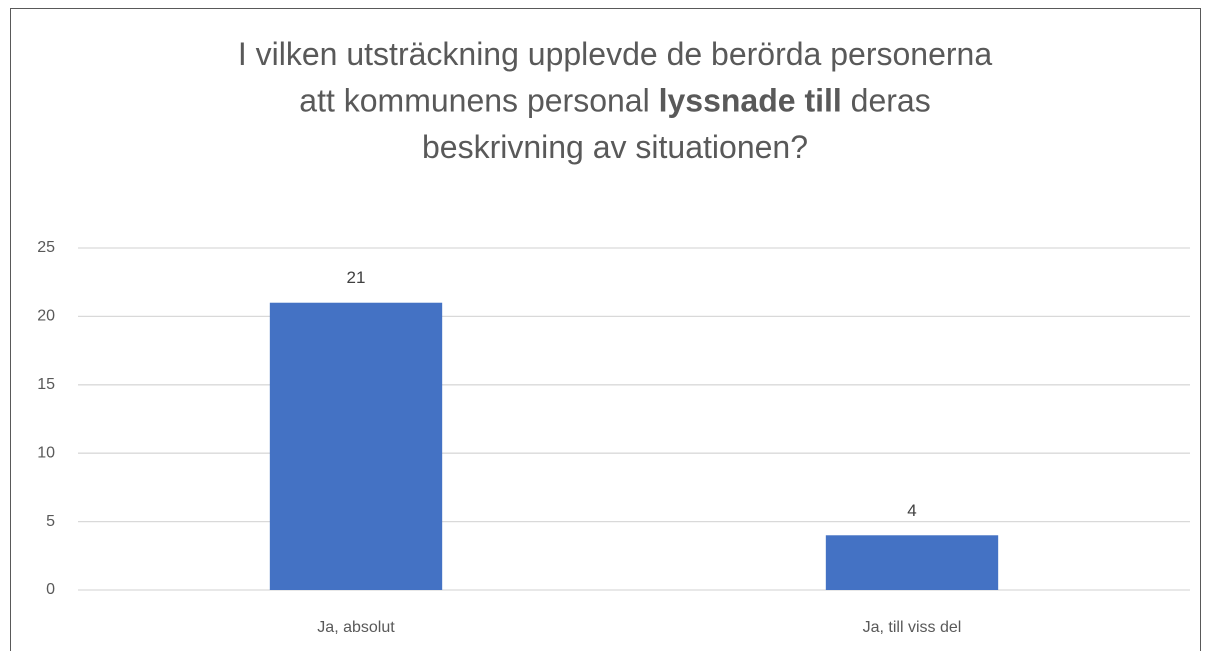 This screenshot has height=651, width=1211. Describe the element at coordinates (46, 452) in the screenshot. I see `y-tick-label: 10` at that location.